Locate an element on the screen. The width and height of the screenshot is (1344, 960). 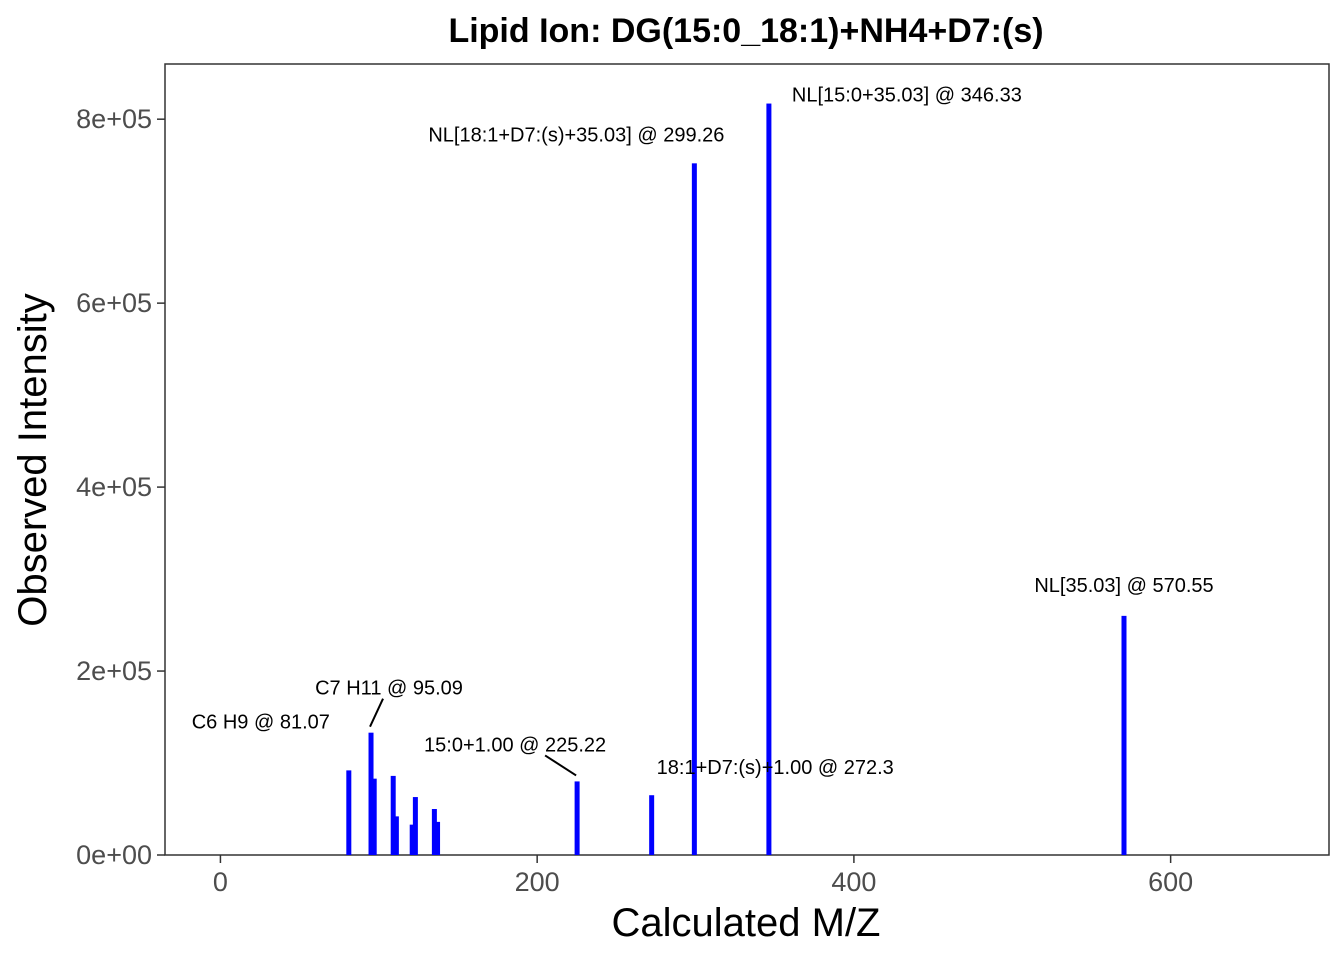
y-tick-label: 4e+05 is located at coordinates (114, 487).